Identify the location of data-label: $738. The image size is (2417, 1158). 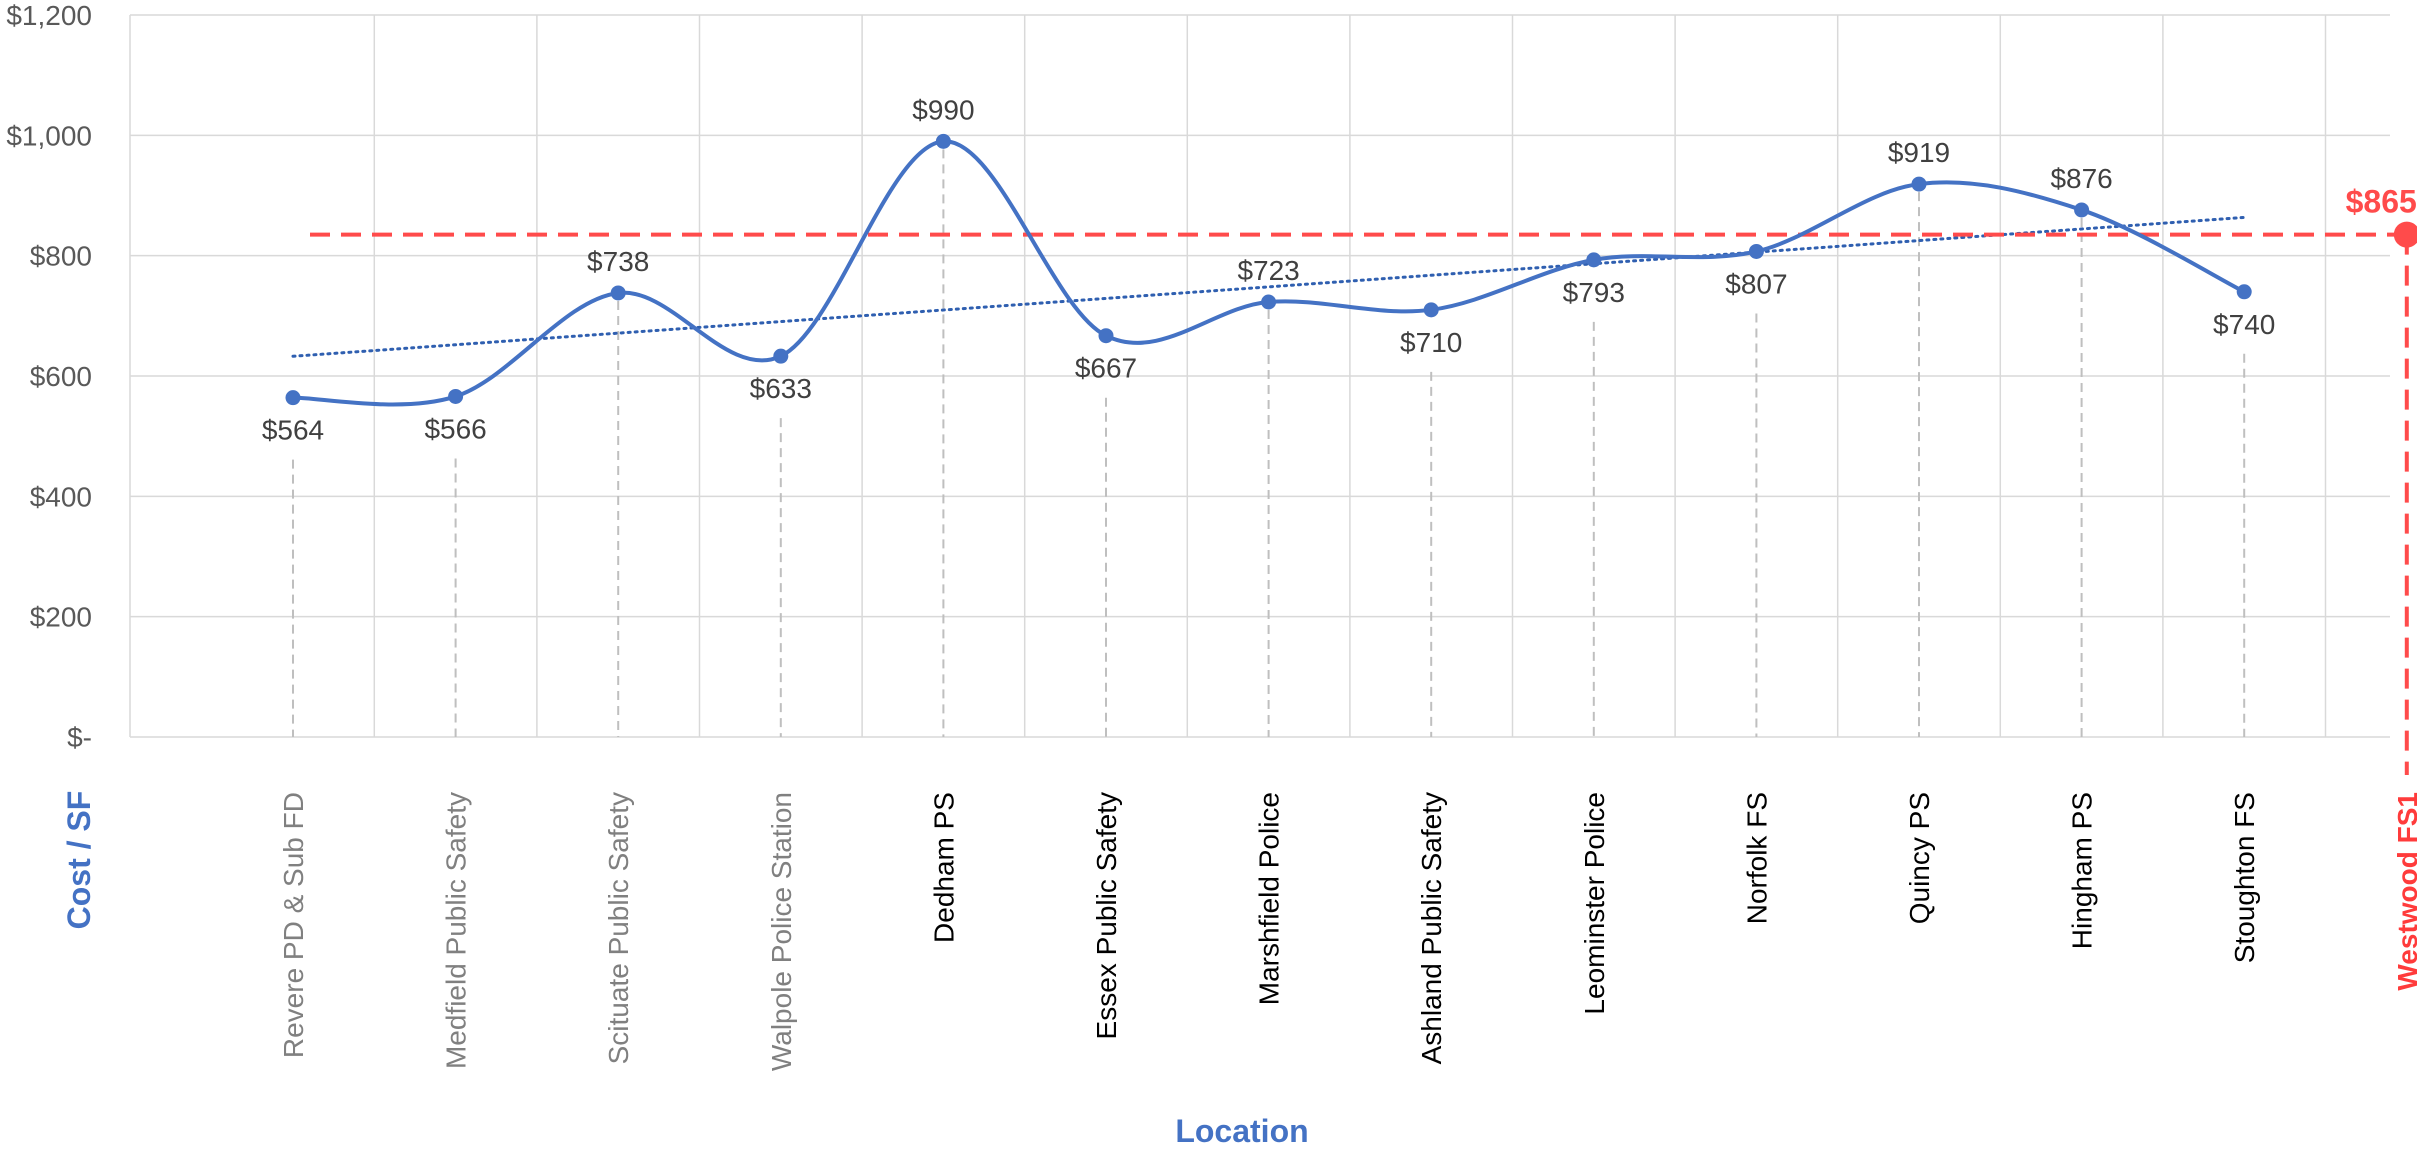
(618, 261).